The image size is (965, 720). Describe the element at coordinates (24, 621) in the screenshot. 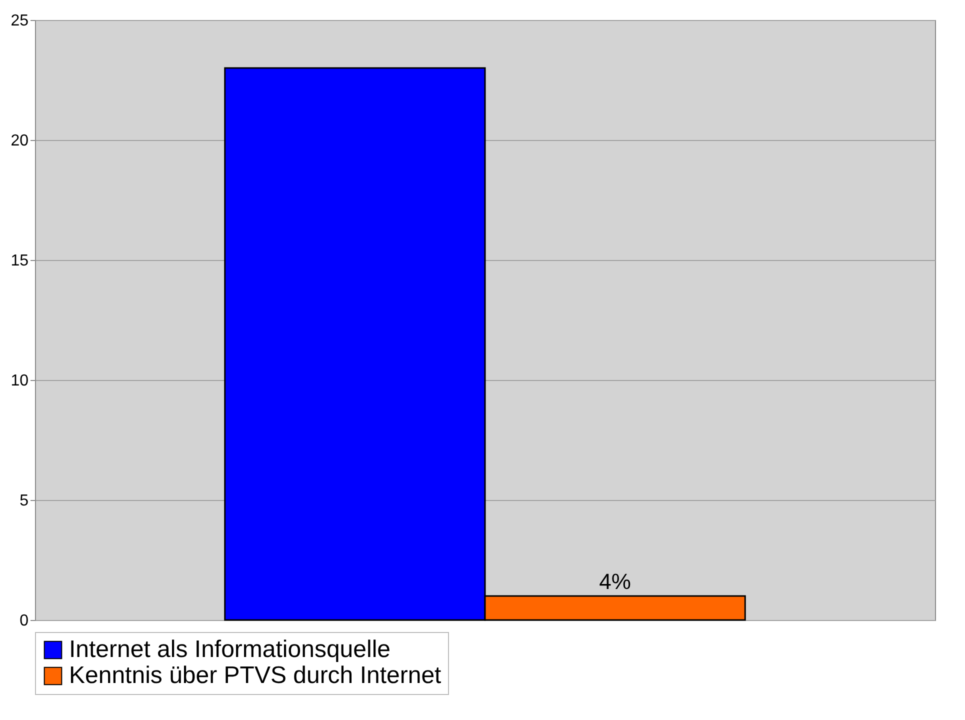

I see `y-tick-label: 0` at that location.